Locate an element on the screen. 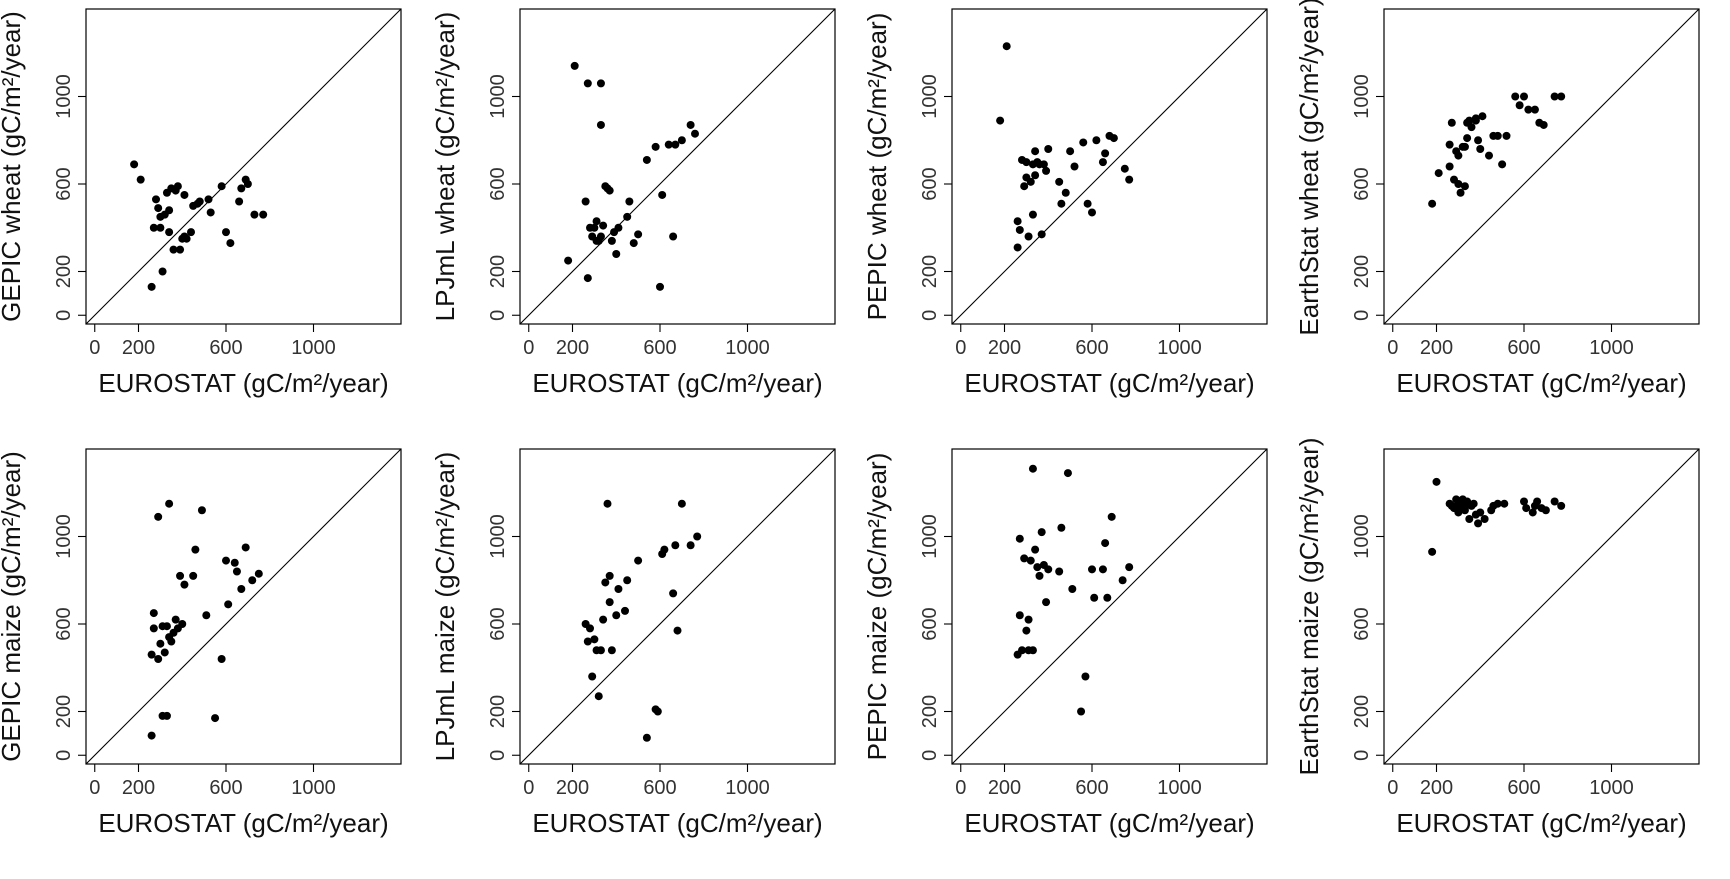  y-tick-label: 0 is located at coordinates (1362, 315).